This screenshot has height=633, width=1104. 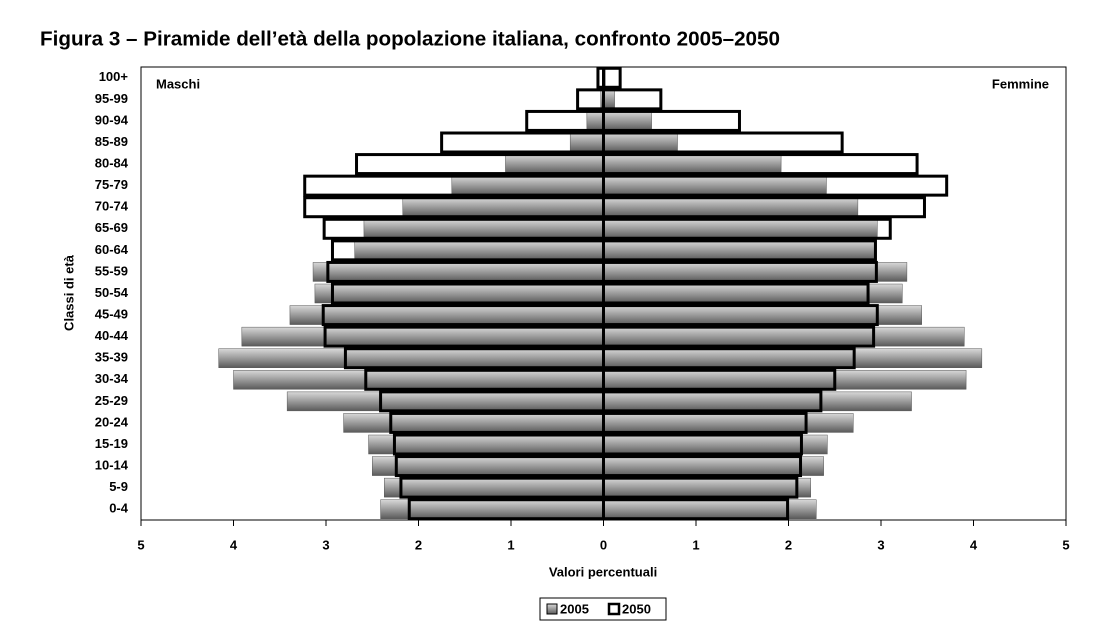 What do you see at coordinates (111, 141) in the screenshot?
I see `y-tick-label: 85-89` at bounding box center [111, 141].